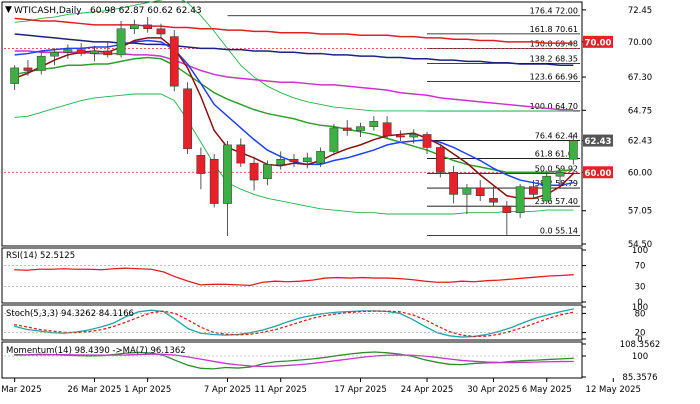 Image resolution: width=700 pixels, height=404 pixels. Describe the element at coordinates (95, 390) in the screenshot. I see `x-axis-label: 26 Mar 2025` at that location.